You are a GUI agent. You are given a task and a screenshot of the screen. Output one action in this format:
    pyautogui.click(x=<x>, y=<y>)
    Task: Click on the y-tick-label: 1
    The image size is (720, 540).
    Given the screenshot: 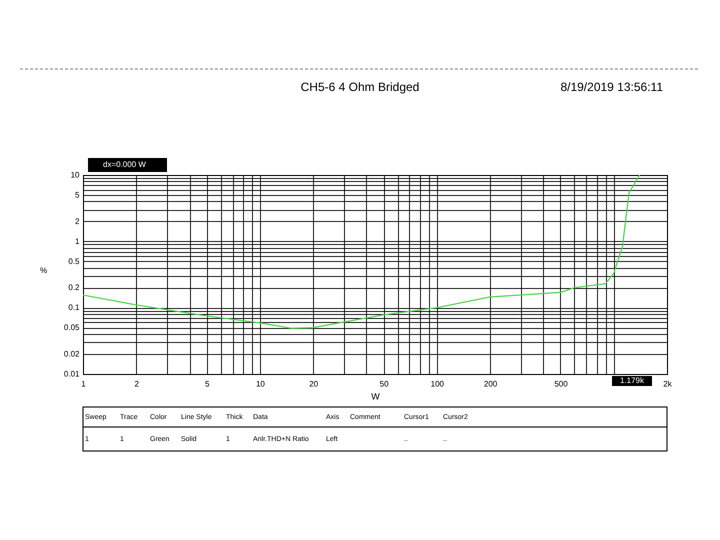 What is the action you would take?
    pyautogui.click(x=77, y=241)
    